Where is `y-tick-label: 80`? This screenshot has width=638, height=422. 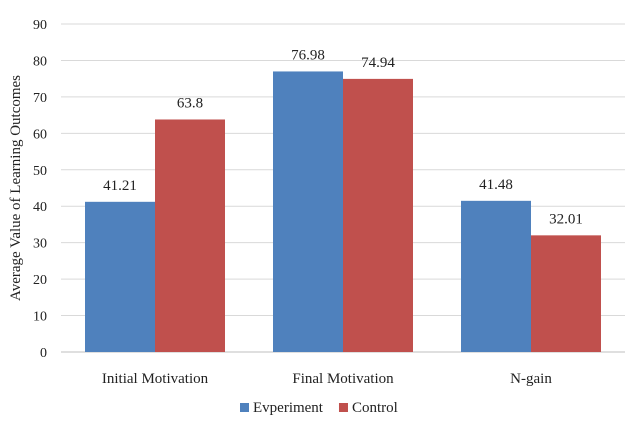
y-tick-label: 80 is located at coordinates (40, 61).